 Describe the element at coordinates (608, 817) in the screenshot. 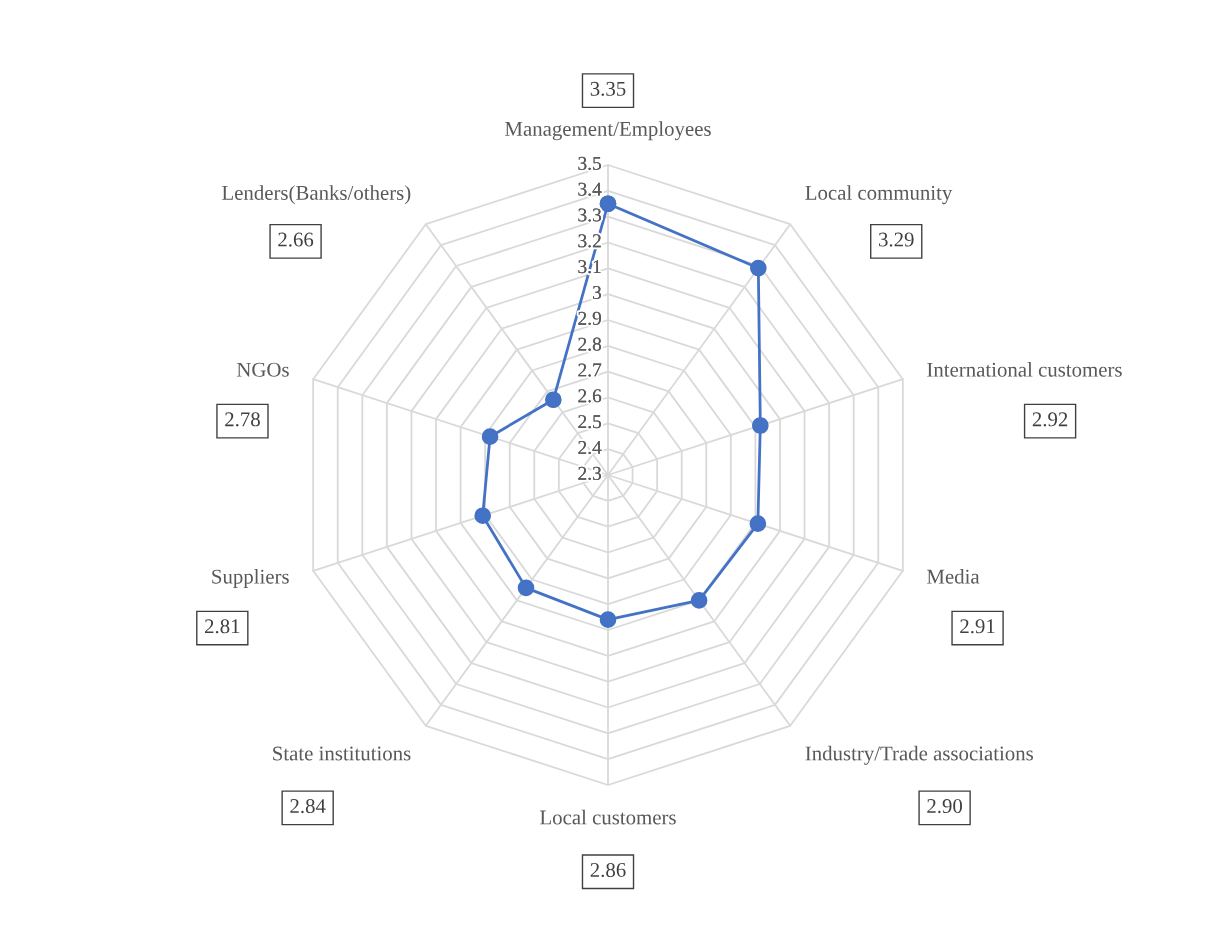

I see `spoke-label: Local customers` at that location.